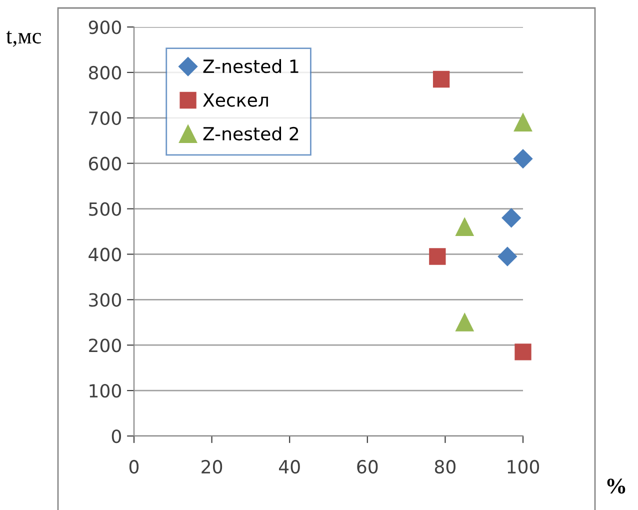 The width and height of the screenshot is (638, 510). I want to click on legend-label: Z-nested 2, so click(250, 133).